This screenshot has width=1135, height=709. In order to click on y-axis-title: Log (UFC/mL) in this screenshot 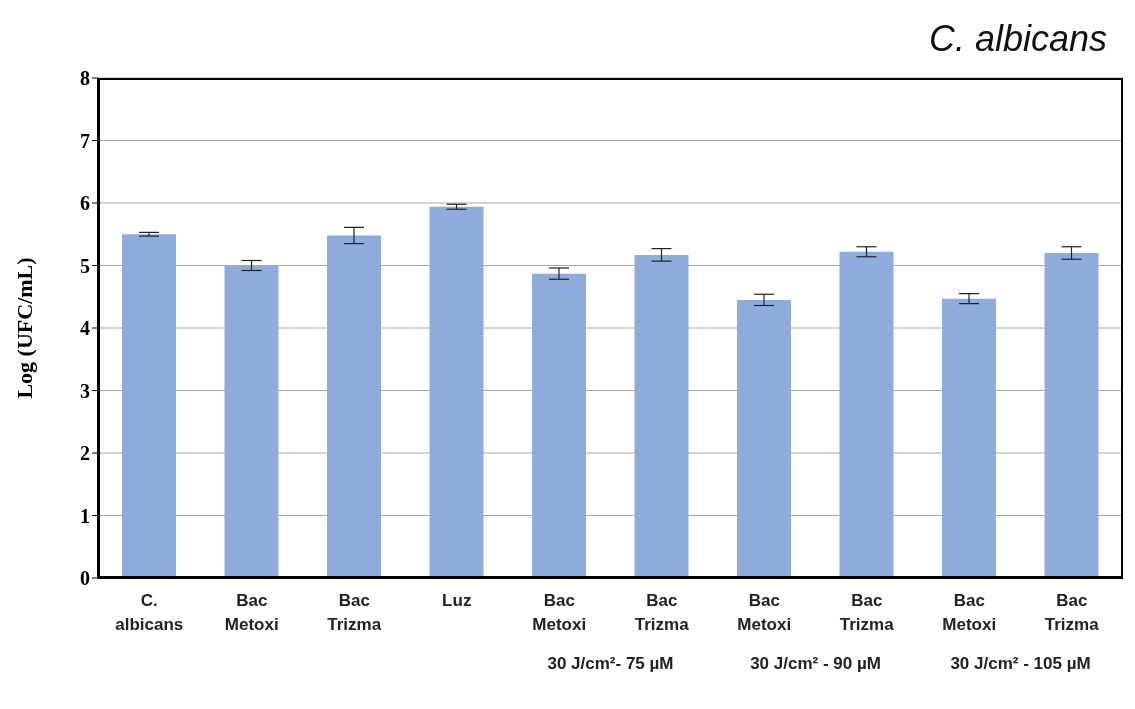, I will do `click(24, 328)`.